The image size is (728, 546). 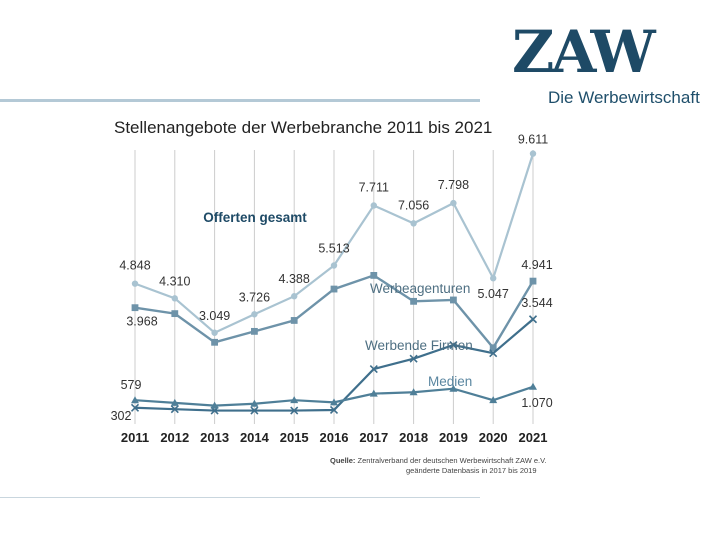 What do you see at coordinates (536, 403) in the screenshot?
I see `data-label: 1.070` at bounding box center [536, 403].